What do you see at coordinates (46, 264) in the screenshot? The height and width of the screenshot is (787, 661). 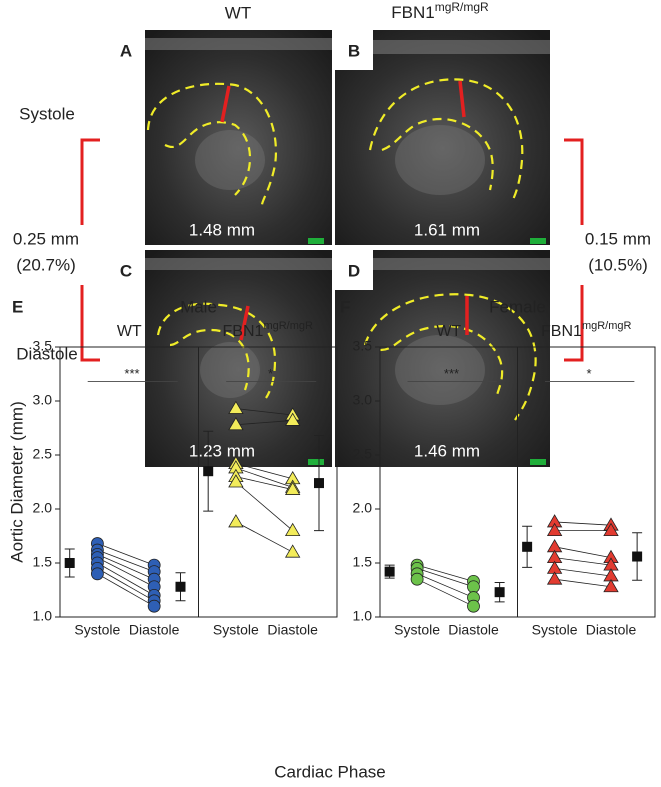 I see `change-label: (20.7%)` at bounding box center [46, 264].